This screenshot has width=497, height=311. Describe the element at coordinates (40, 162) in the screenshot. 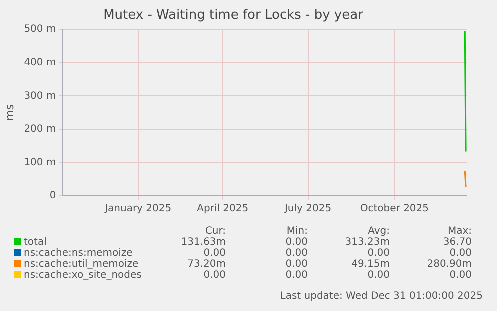

I see `y-tick-label: 100 m` at that location.